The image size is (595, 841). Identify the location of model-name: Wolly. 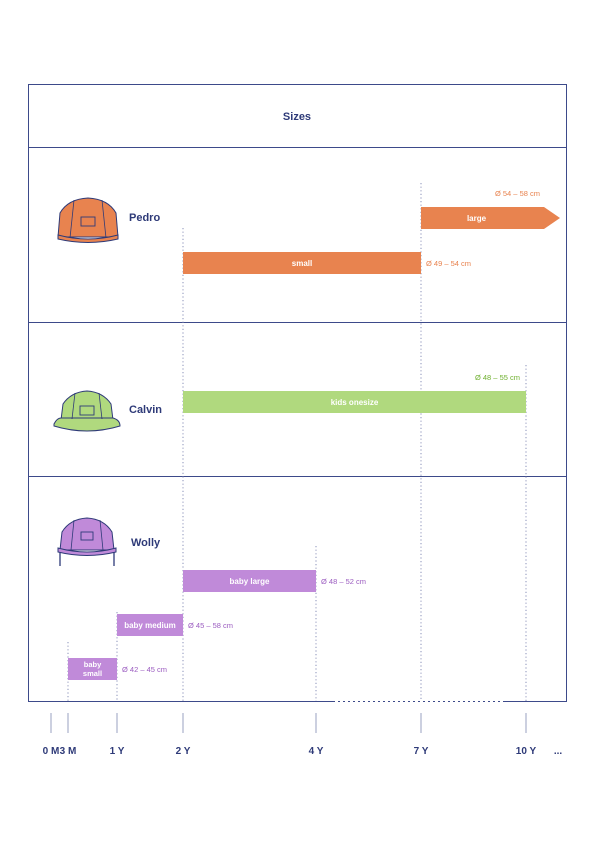
(146, 543).